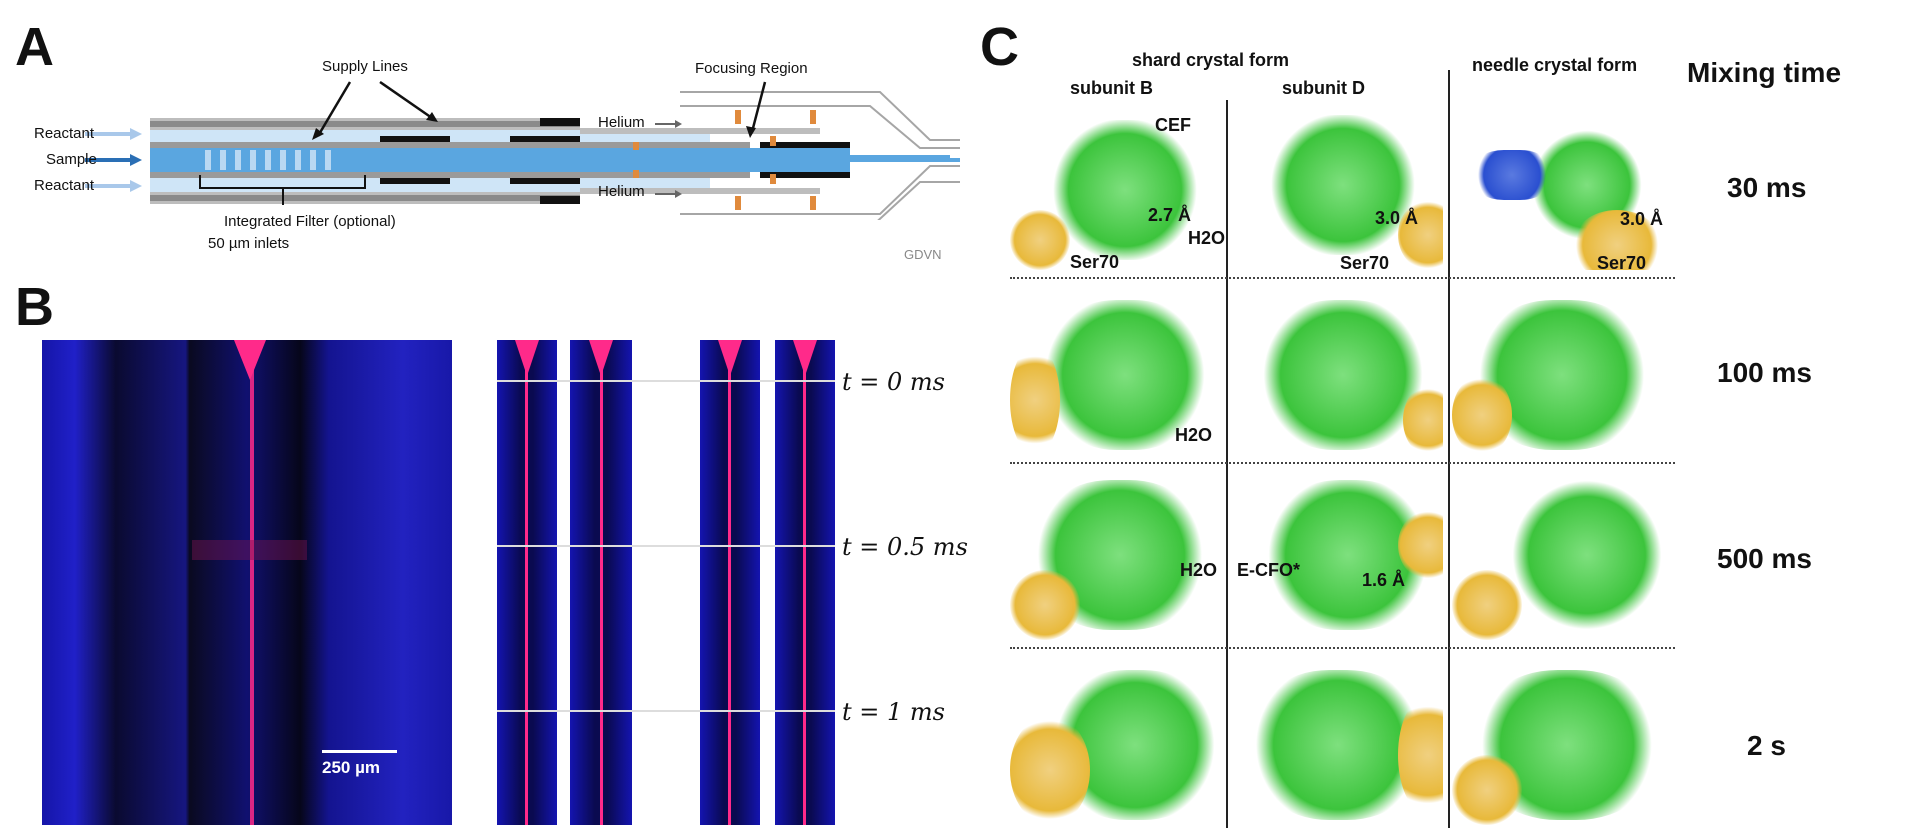 Image resolution: width=1913 pixels, height=829 pixels. I want to click on reactant-label-bottom: Reactant, so click(64, 185).